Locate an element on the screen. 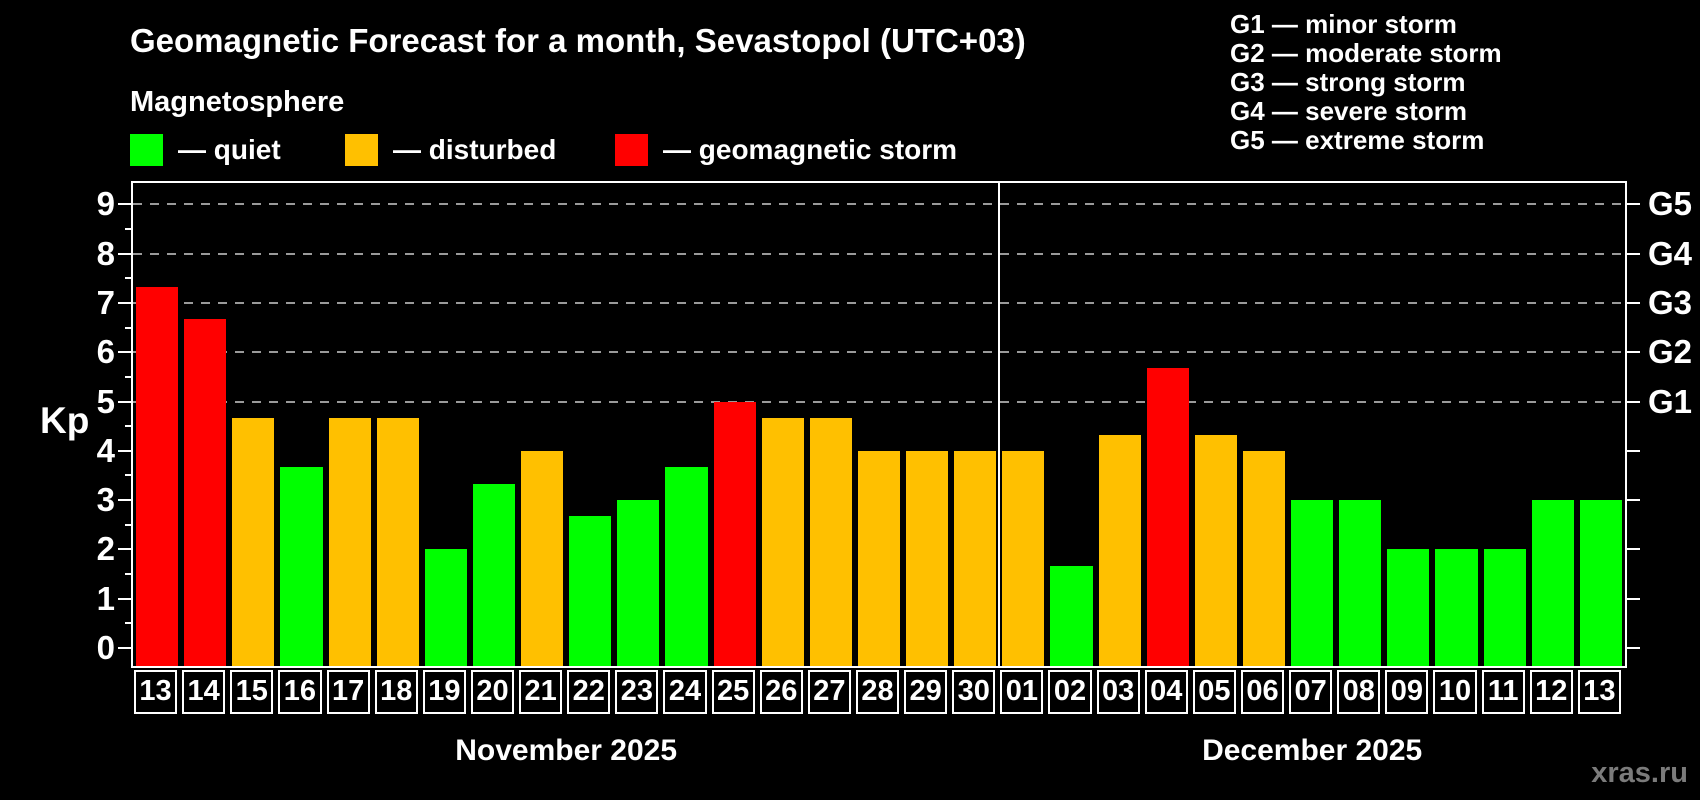  day-label: 24 is located at coordinates (685, 692).